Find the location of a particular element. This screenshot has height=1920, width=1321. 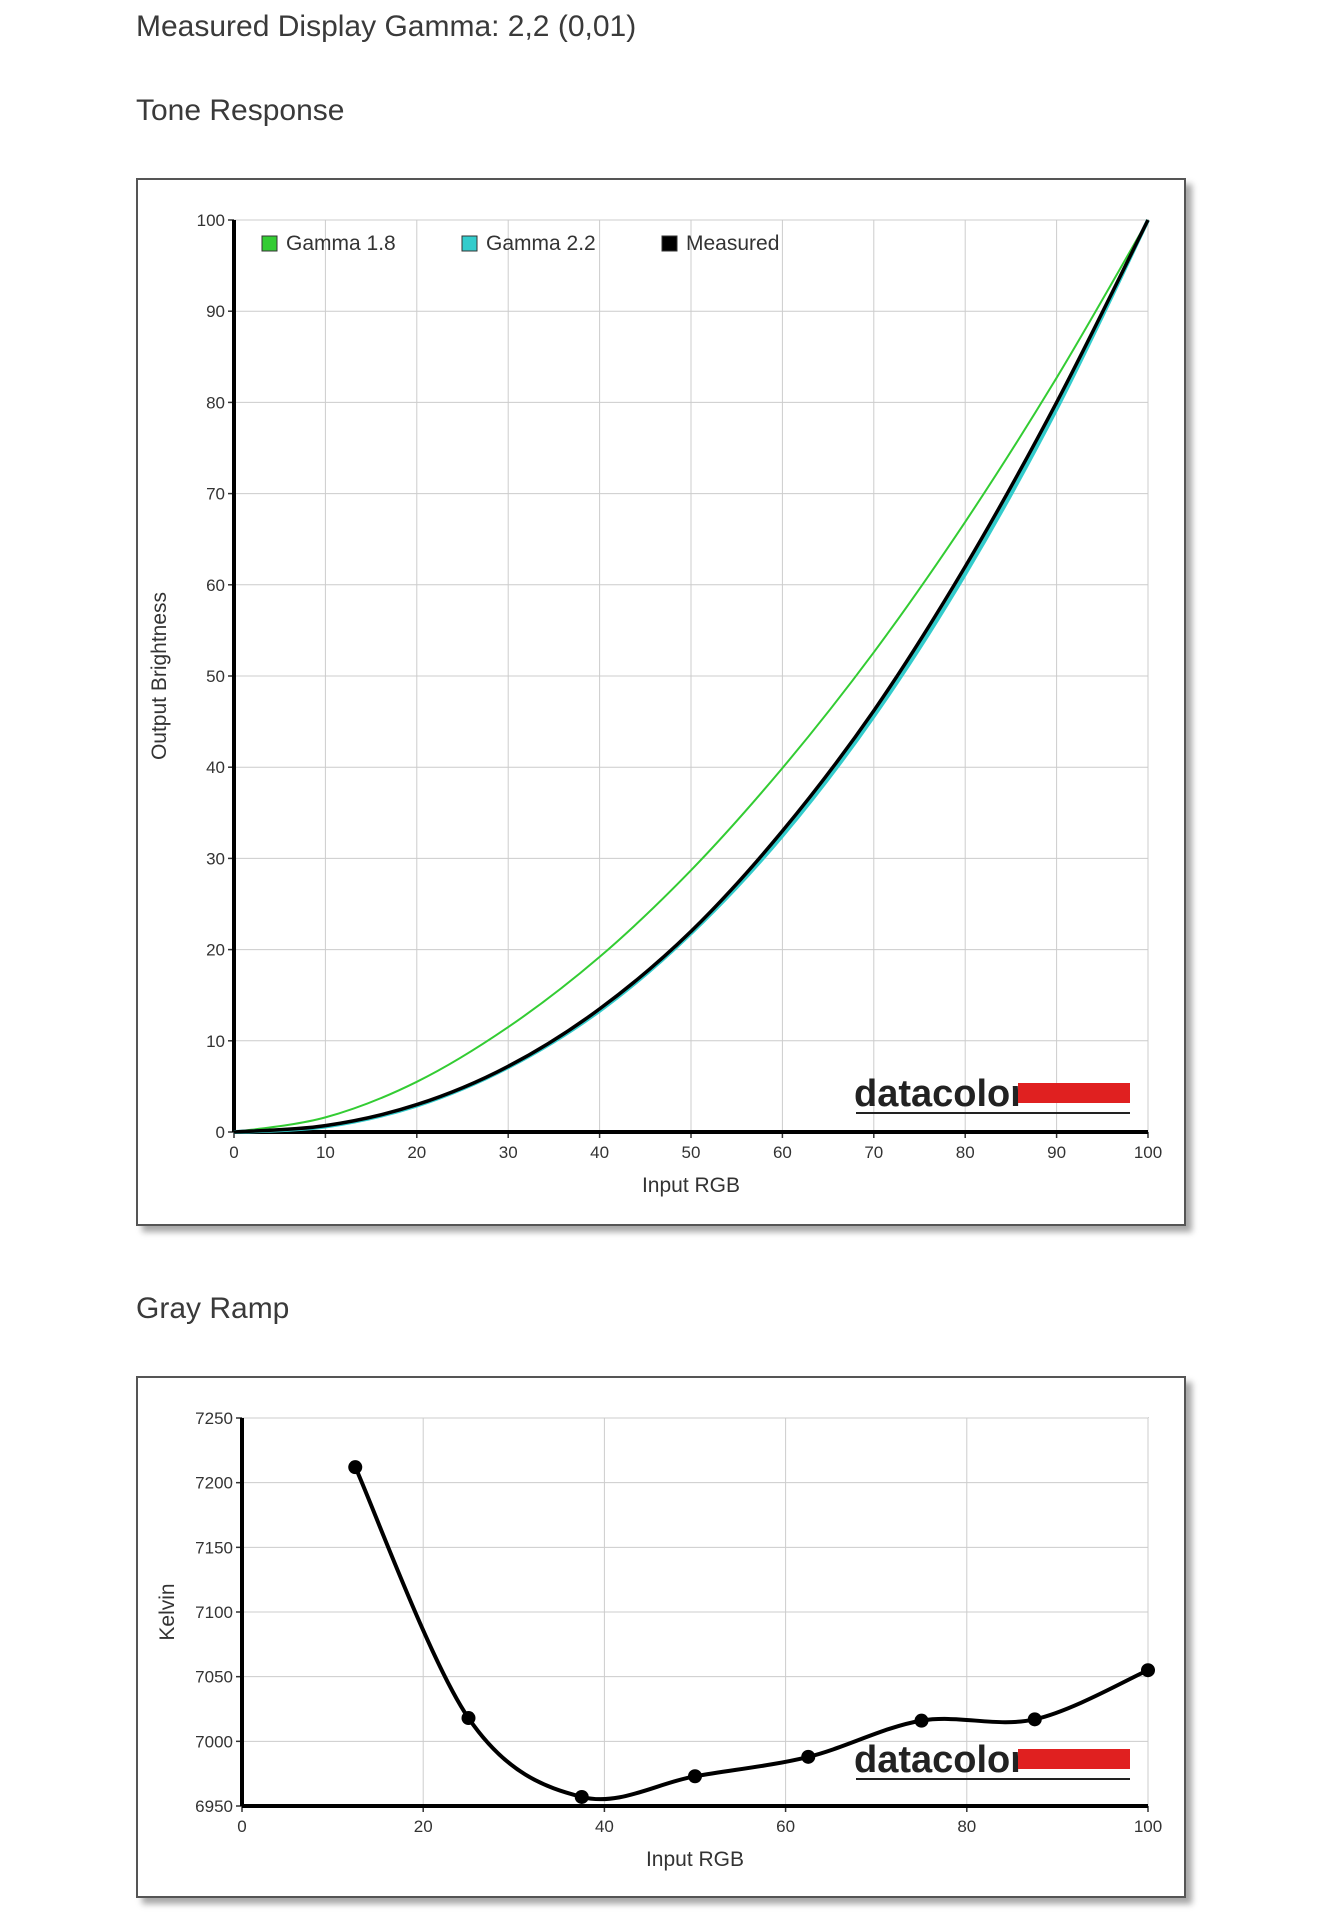

y-tick-label: 50 is located at coordinates (215, 676).